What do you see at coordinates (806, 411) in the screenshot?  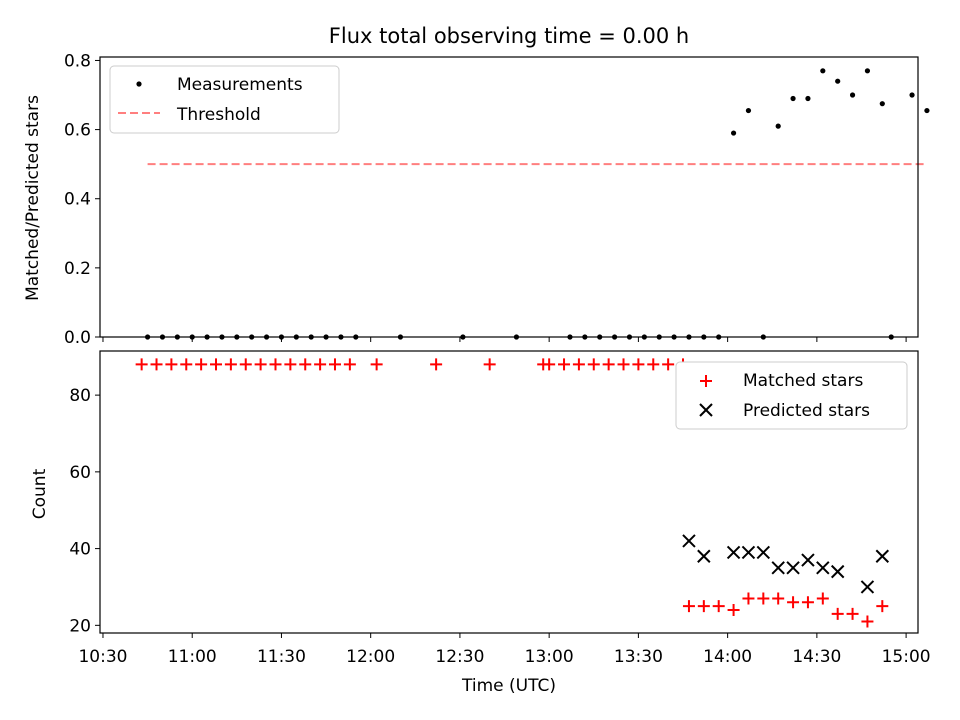 I see `legend-predicted-label: Predicted stars` at bounding box center [806, 411].